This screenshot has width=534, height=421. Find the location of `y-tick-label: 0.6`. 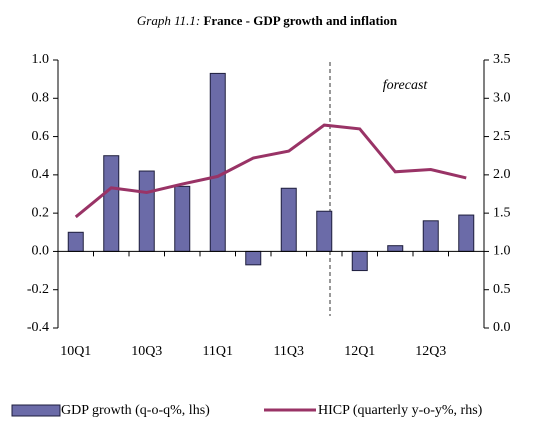

y-tick-label: 0.6 is located at coordinates (41, 136).